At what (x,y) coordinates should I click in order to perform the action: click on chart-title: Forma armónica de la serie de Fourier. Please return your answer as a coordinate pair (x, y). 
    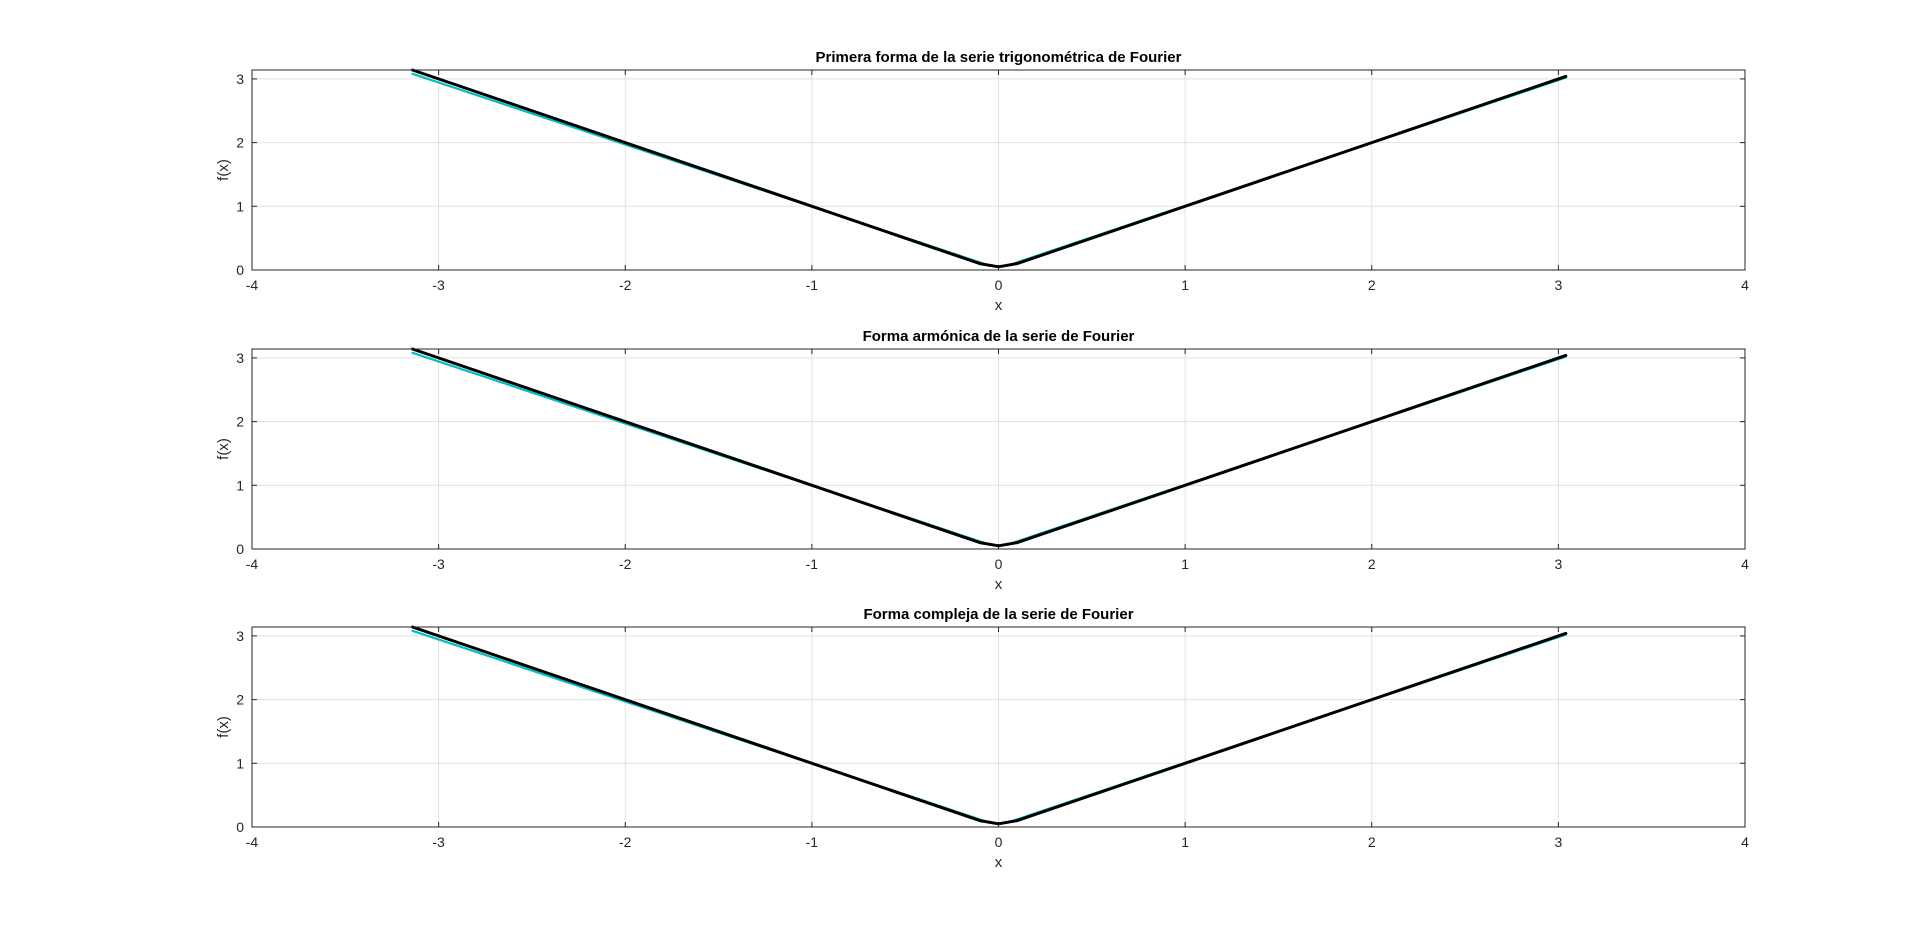
    Looking at the image, I should click on (999, 336).